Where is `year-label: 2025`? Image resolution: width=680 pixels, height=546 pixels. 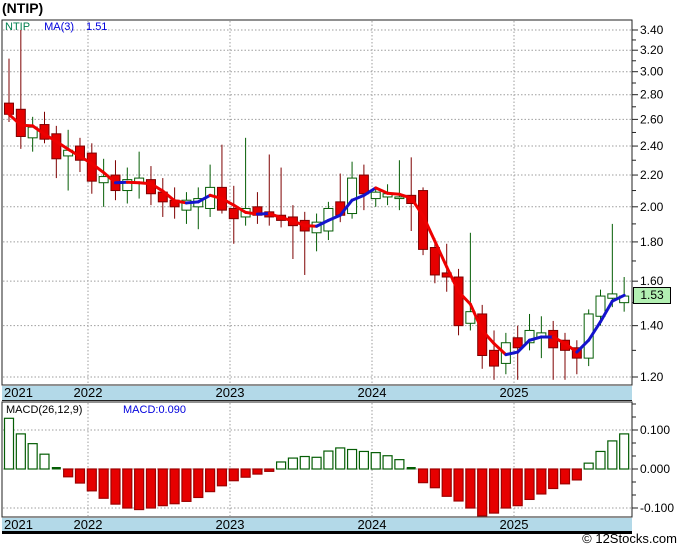 year-label: 2025 is located at coordinates (514, 392).